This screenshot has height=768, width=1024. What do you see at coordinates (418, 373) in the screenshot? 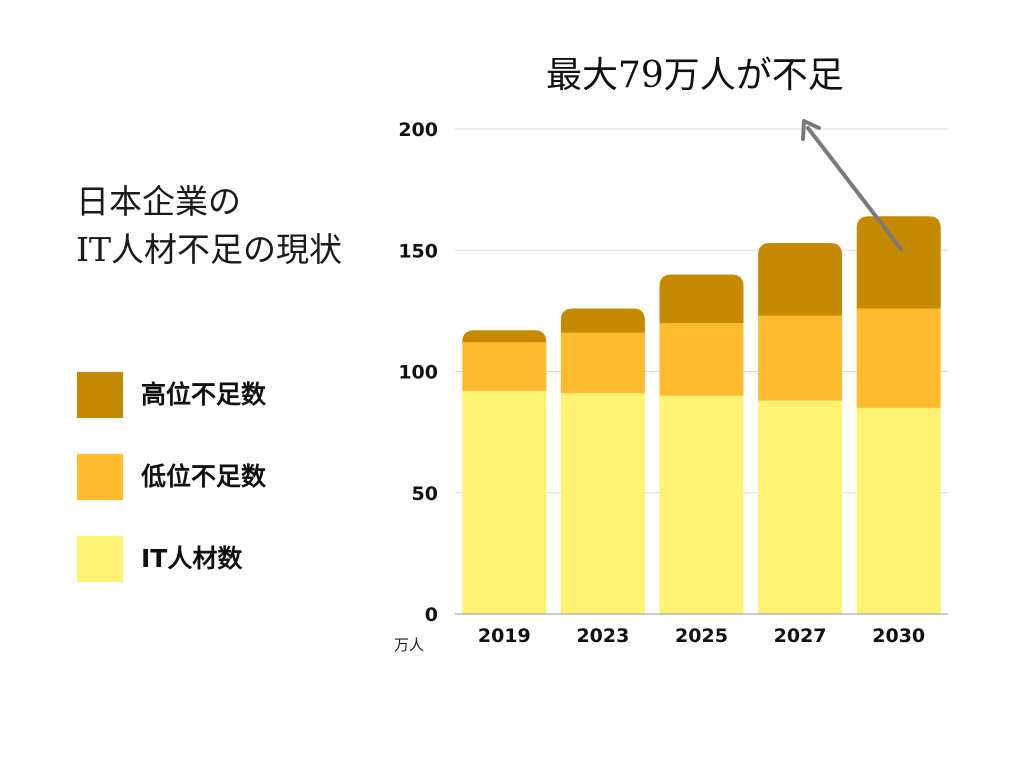
I see `y-tick-label-100: 100` at bounding box center [418, 373].